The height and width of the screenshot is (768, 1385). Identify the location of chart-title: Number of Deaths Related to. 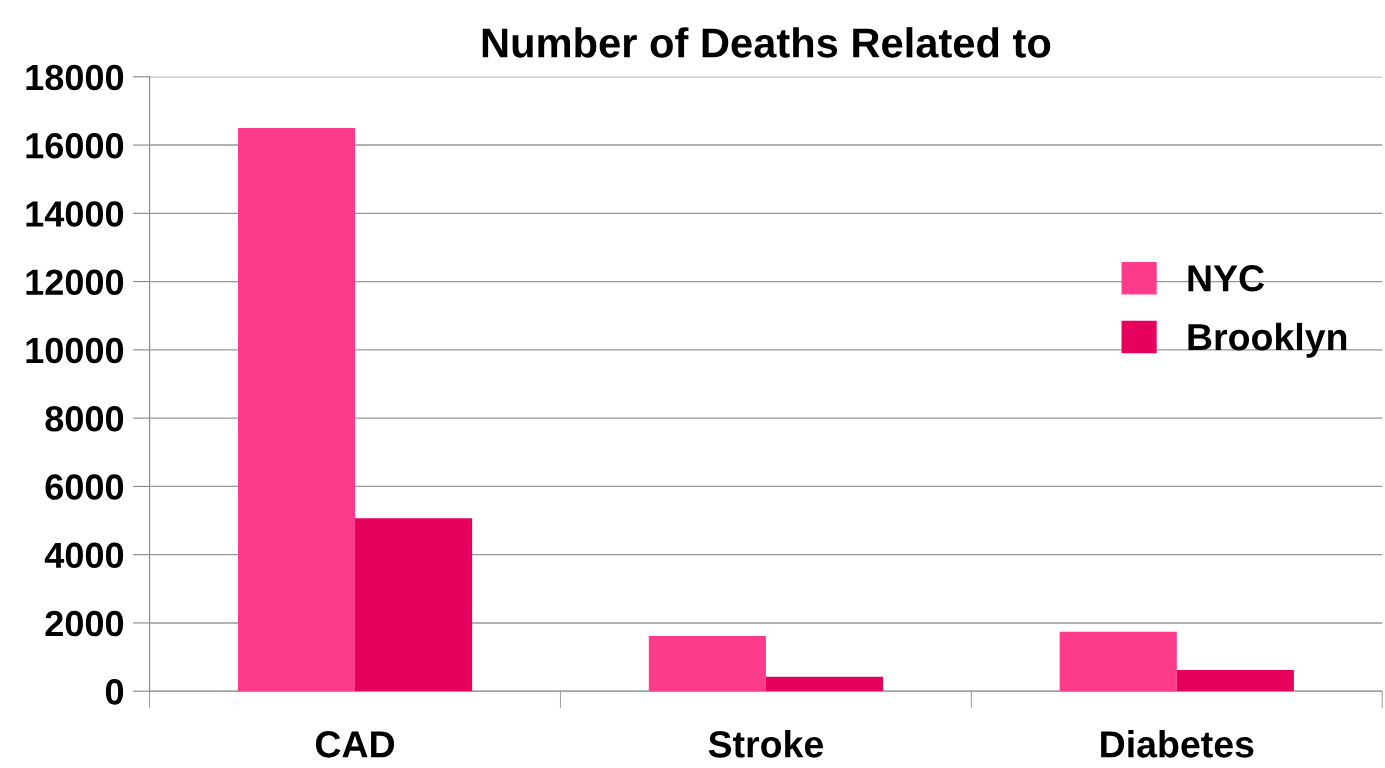
(766, 42).